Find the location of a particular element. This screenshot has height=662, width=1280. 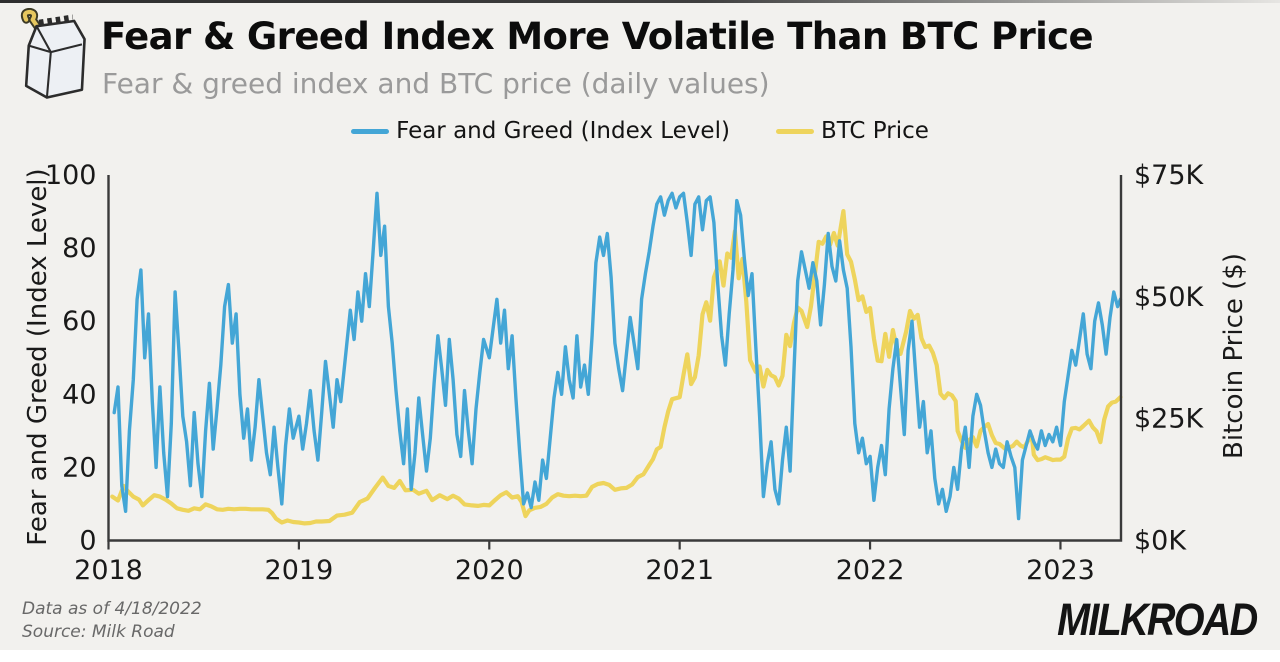

y-axis-title-left: Fear and Greed (Index Level) is located at coordinates (38, 357).